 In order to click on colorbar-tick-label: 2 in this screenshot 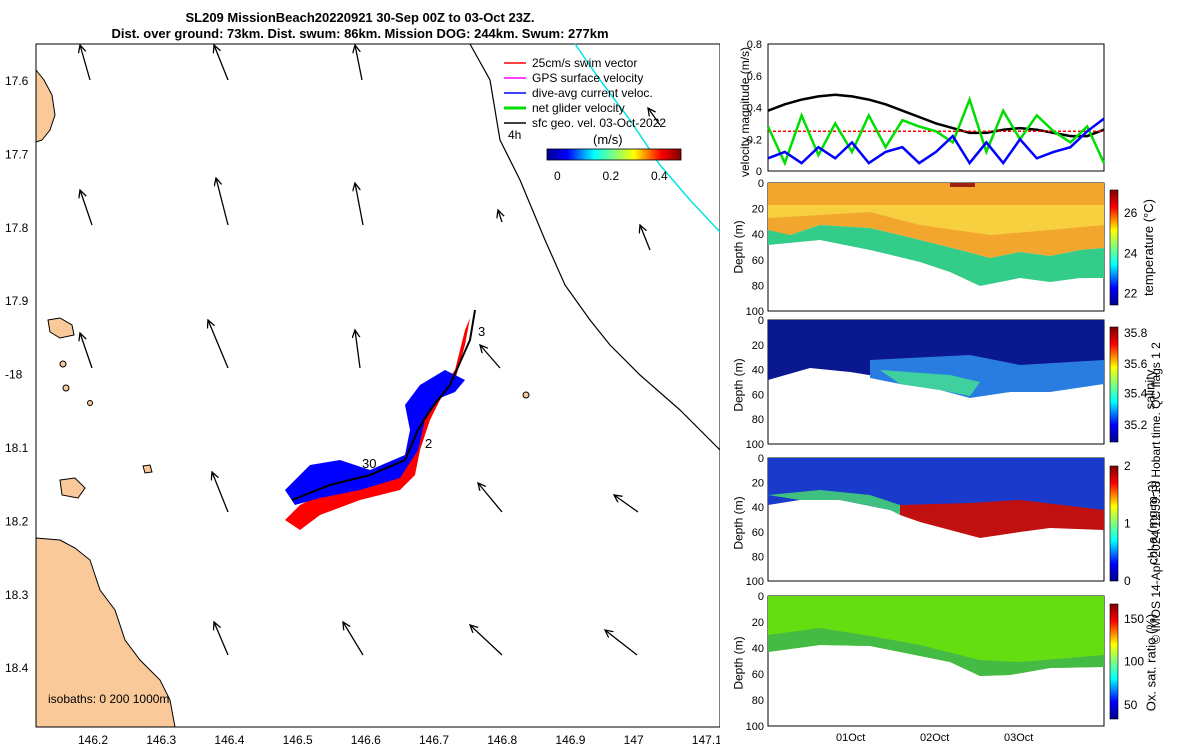, I will do `click(1127, 466)`.